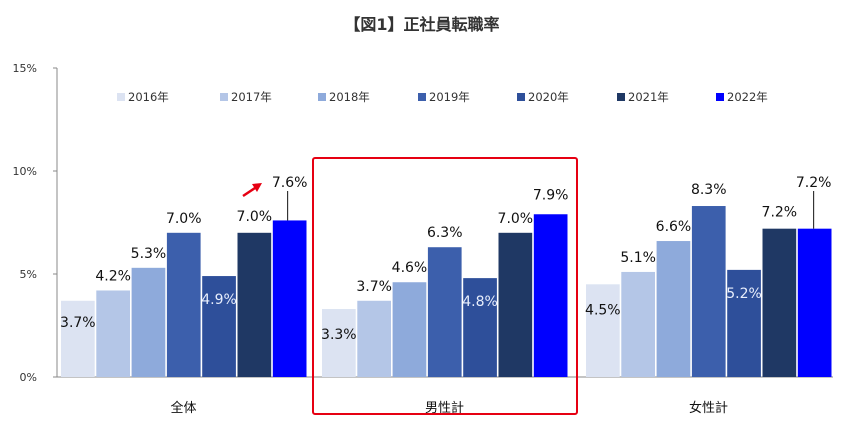  Describe the element at coordinates (548, 97) in the screenshot. I see `legend-label: 2020年` at that location.